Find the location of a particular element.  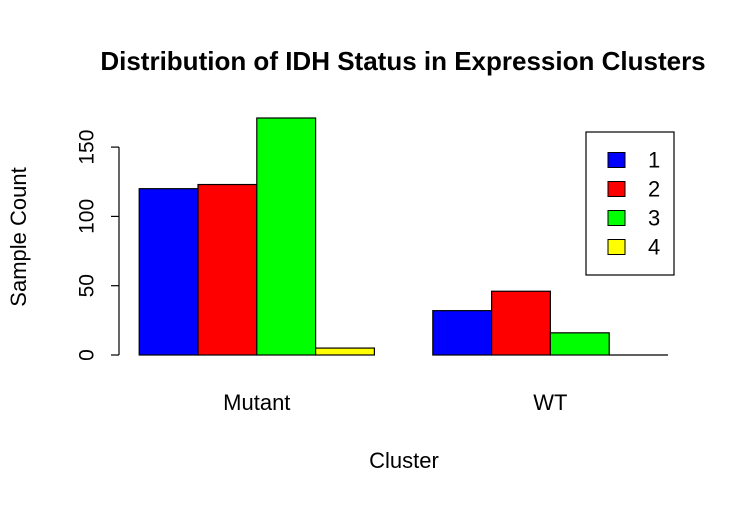

y-tick-label: 150 is located at coordinates (87, 147).